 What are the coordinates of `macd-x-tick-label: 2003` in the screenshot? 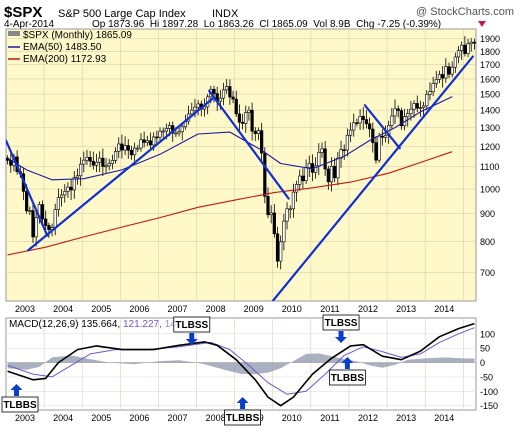 It's located at (25, 418).